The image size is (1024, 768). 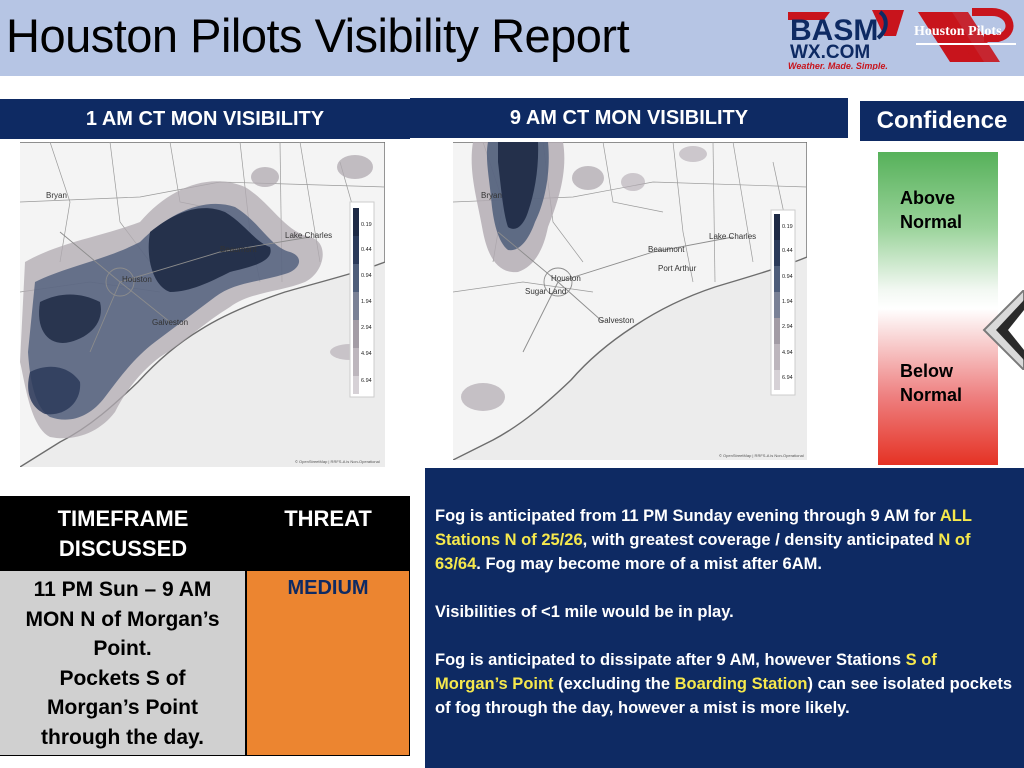 What do you see at coordinates (686, 672) in the screenshot?
I see `discussion-highlight: S of Morgan’s Point` at bounding box center [686, 672].